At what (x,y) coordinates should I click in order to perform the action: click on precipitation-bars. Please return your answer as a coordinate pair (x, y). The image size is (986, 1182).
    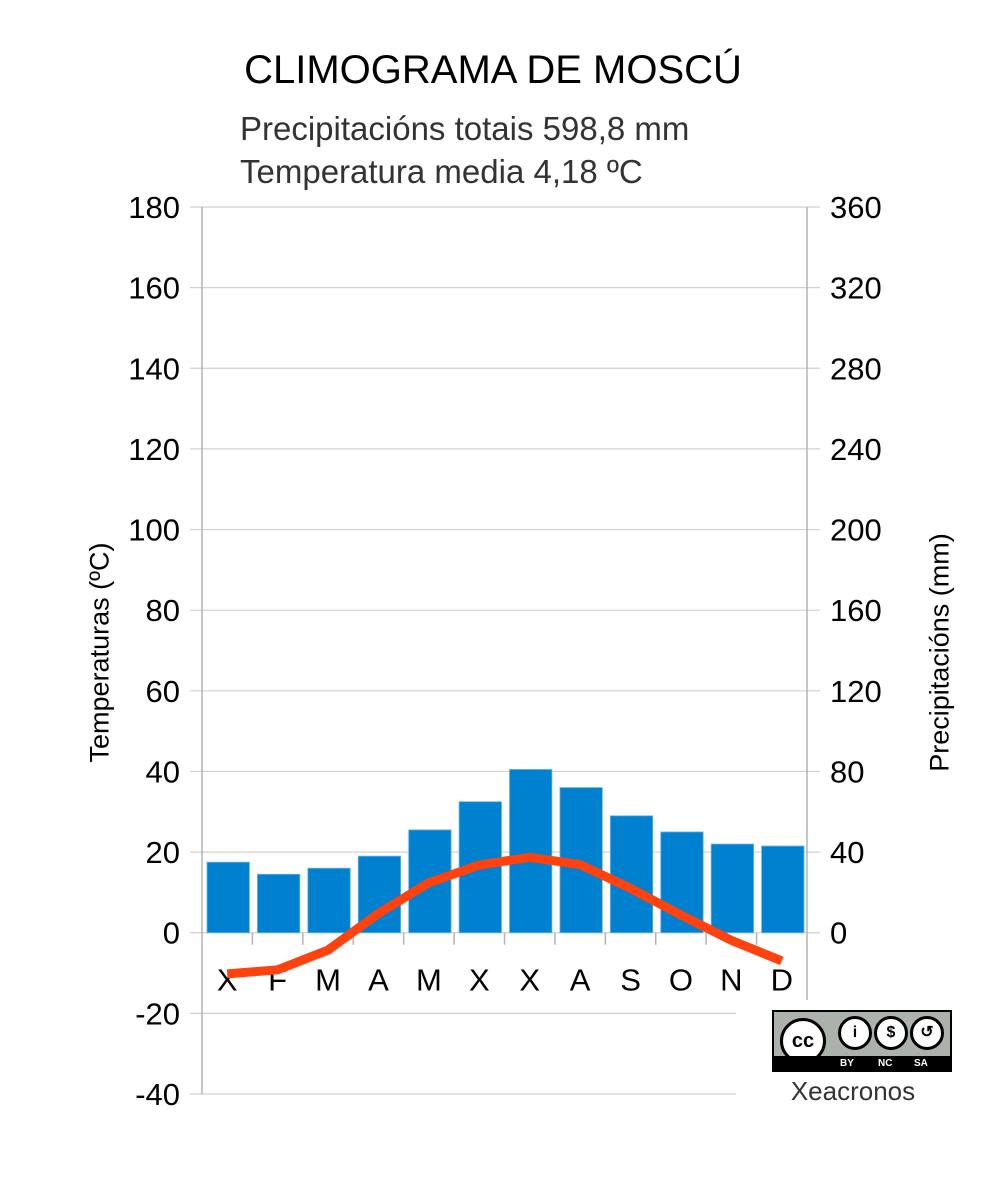
    Looking at the image, I should click on (505, 851).